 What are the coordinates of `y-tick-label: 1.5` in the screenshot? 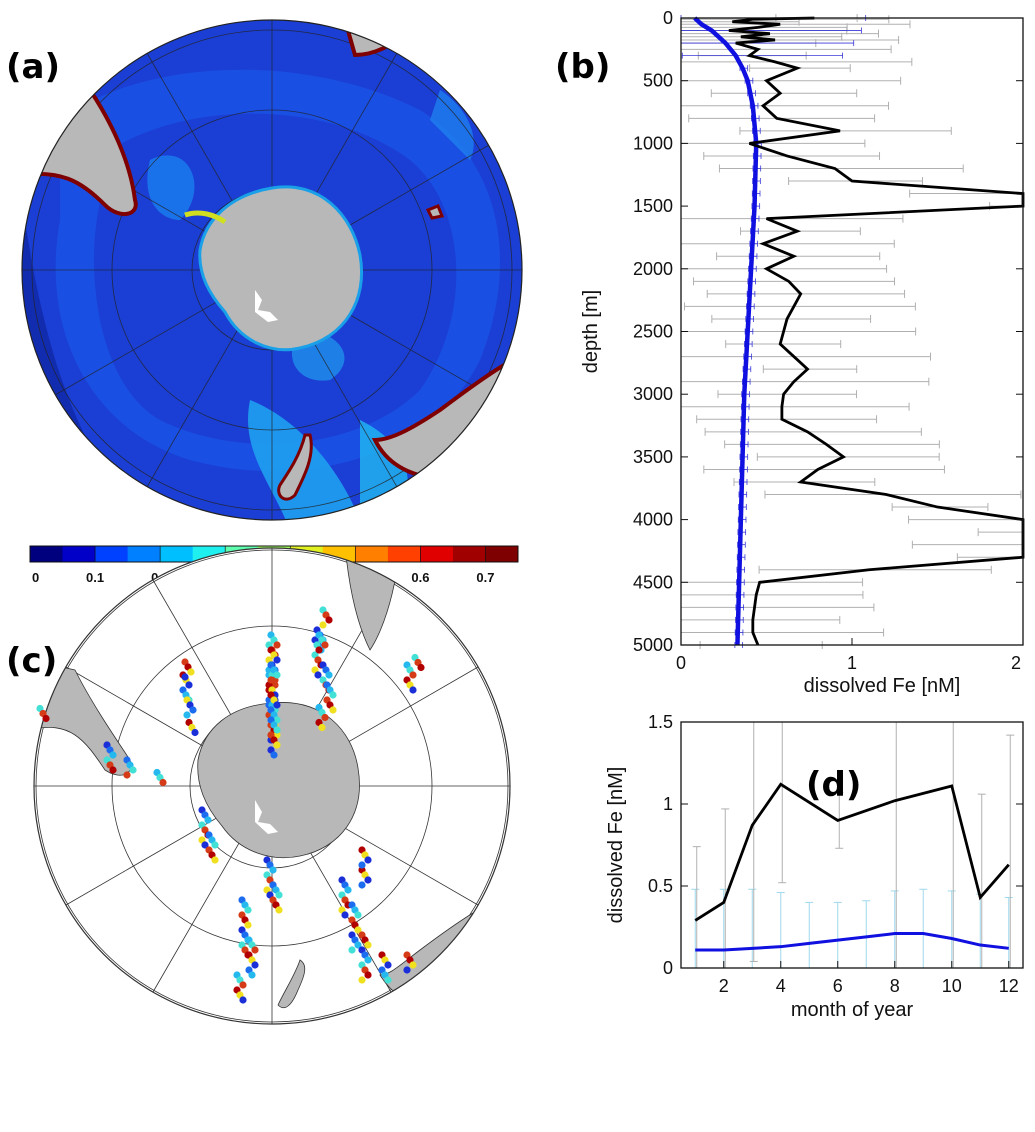 It's located at (660, 722).